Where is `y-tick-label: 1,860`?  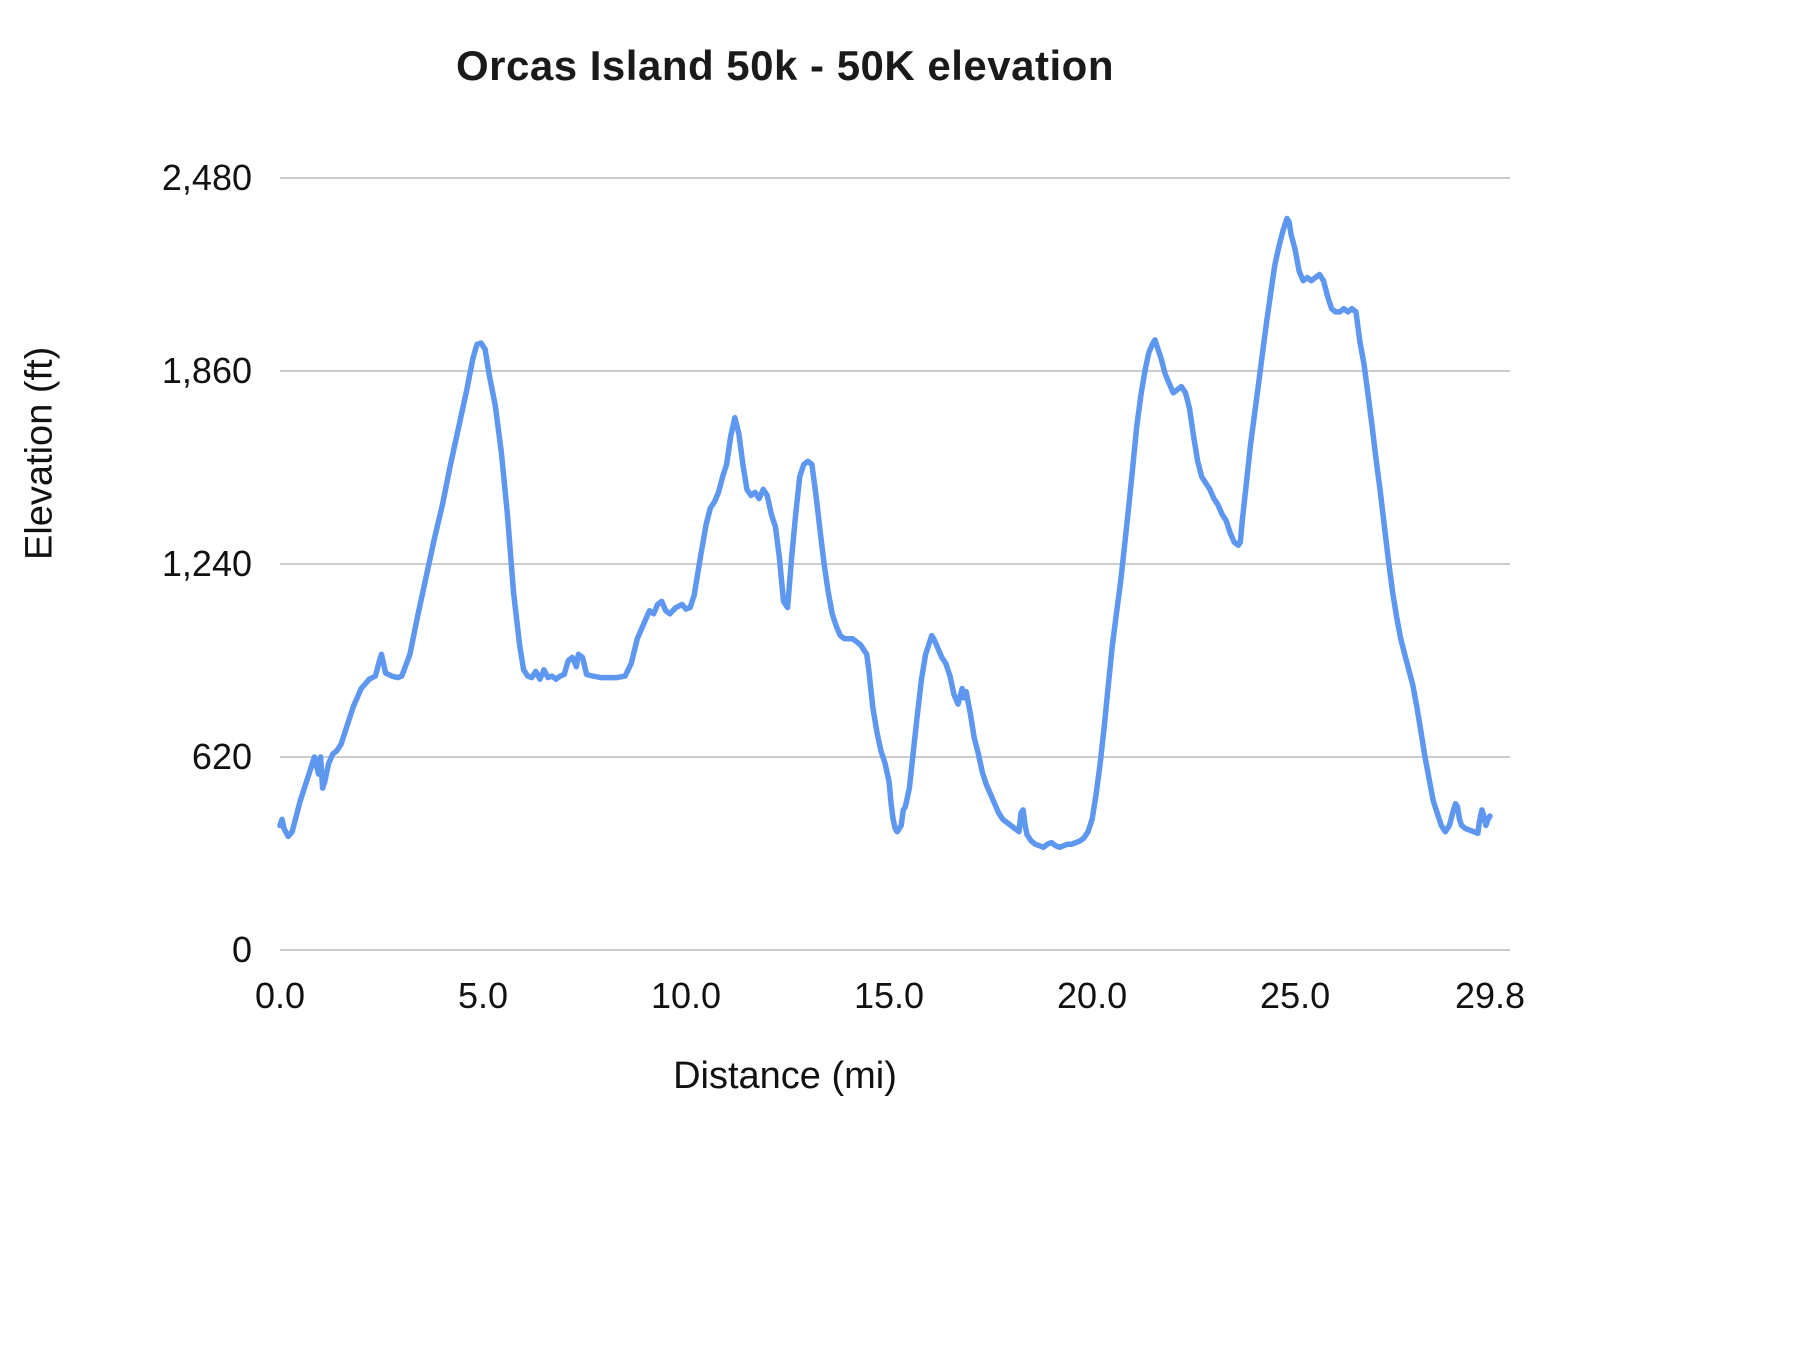 y-tick-label: 1,860 is located at coordinates (207, 370).